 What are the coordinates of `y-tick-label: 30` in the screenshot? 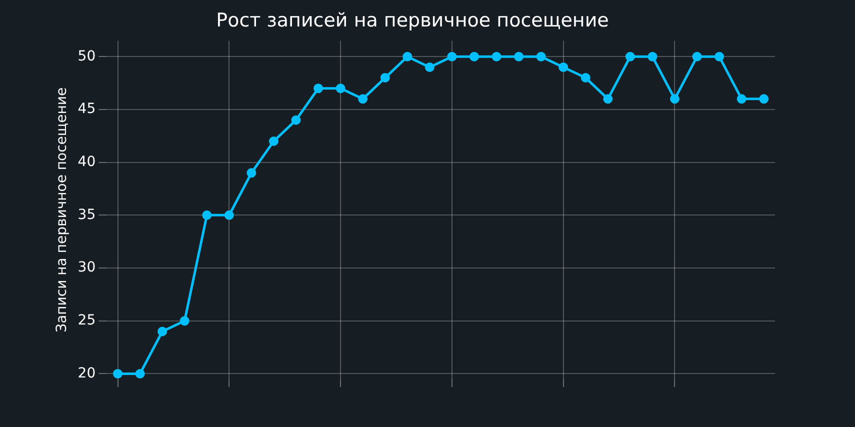 It's located at (87, 268).